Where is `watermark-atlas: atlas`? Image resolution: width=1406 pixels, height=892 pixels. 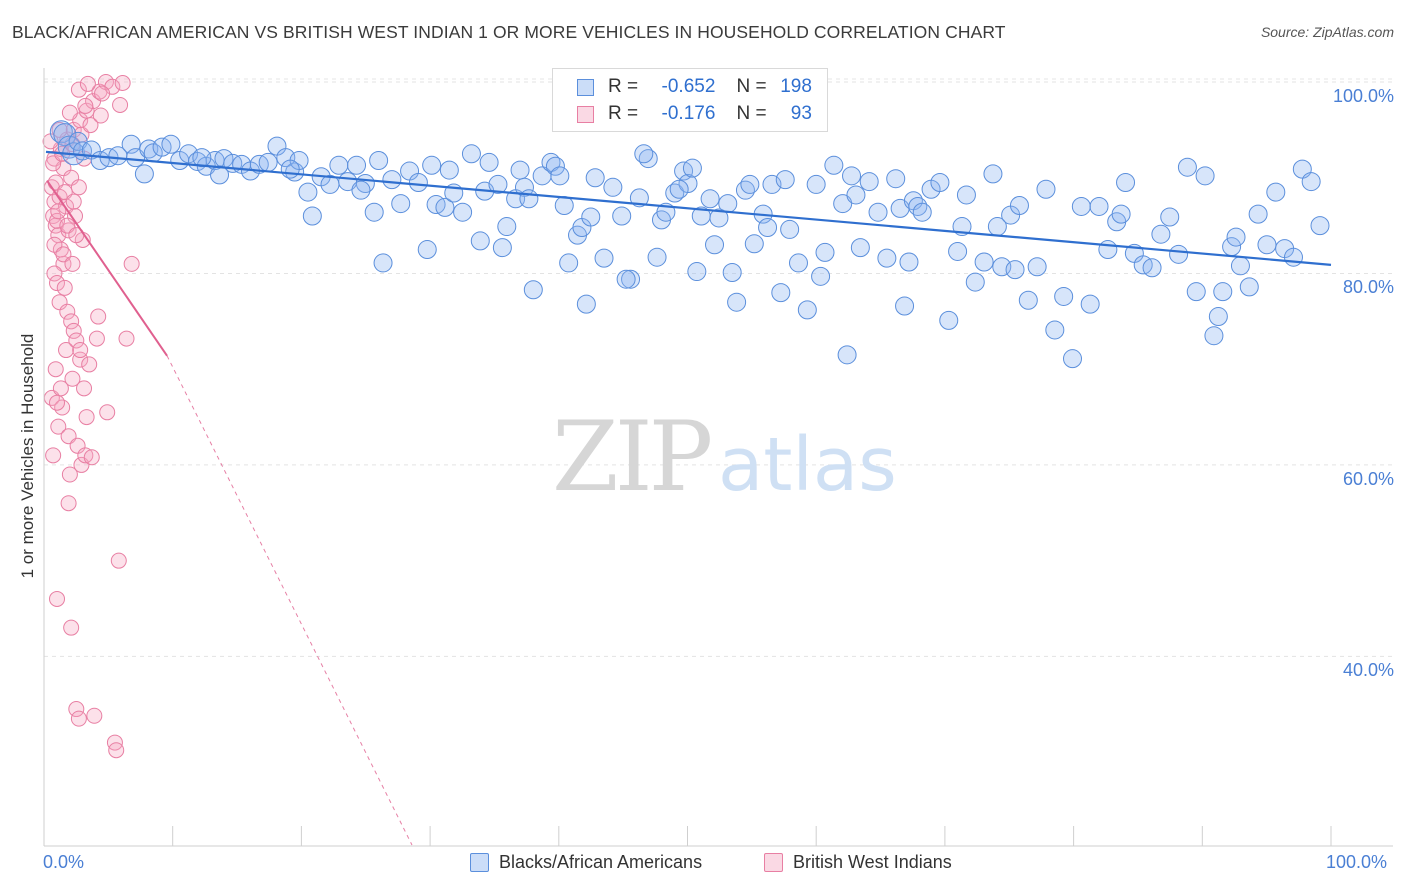
watermark-atlas: atlas is located at coordinates (807, 465).